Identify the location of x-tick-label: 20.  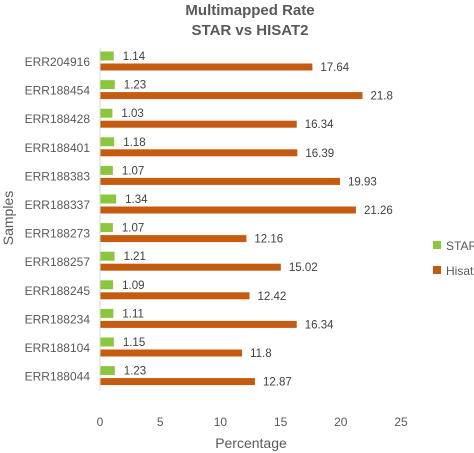
(341, 422).